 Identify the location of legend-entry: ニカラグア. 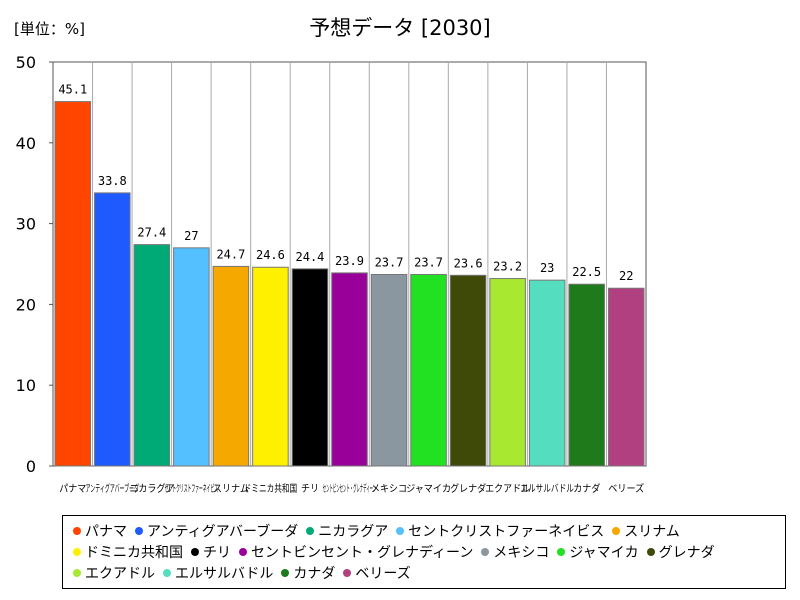
(347, 531).